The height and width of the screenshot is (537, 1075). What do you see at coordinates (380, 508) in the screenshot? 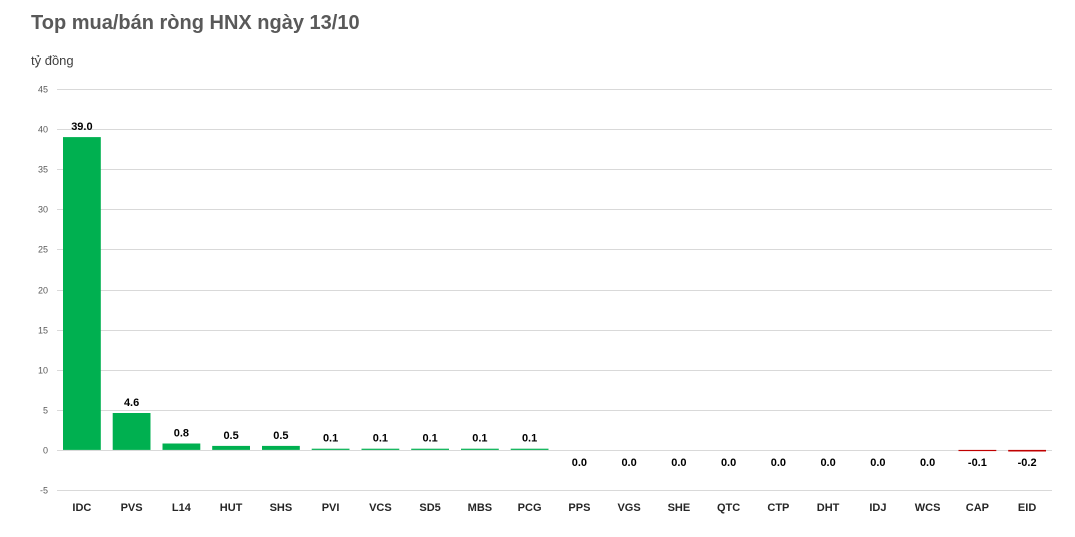
I see `category-label: VCS` at bounding box center [380, 508].